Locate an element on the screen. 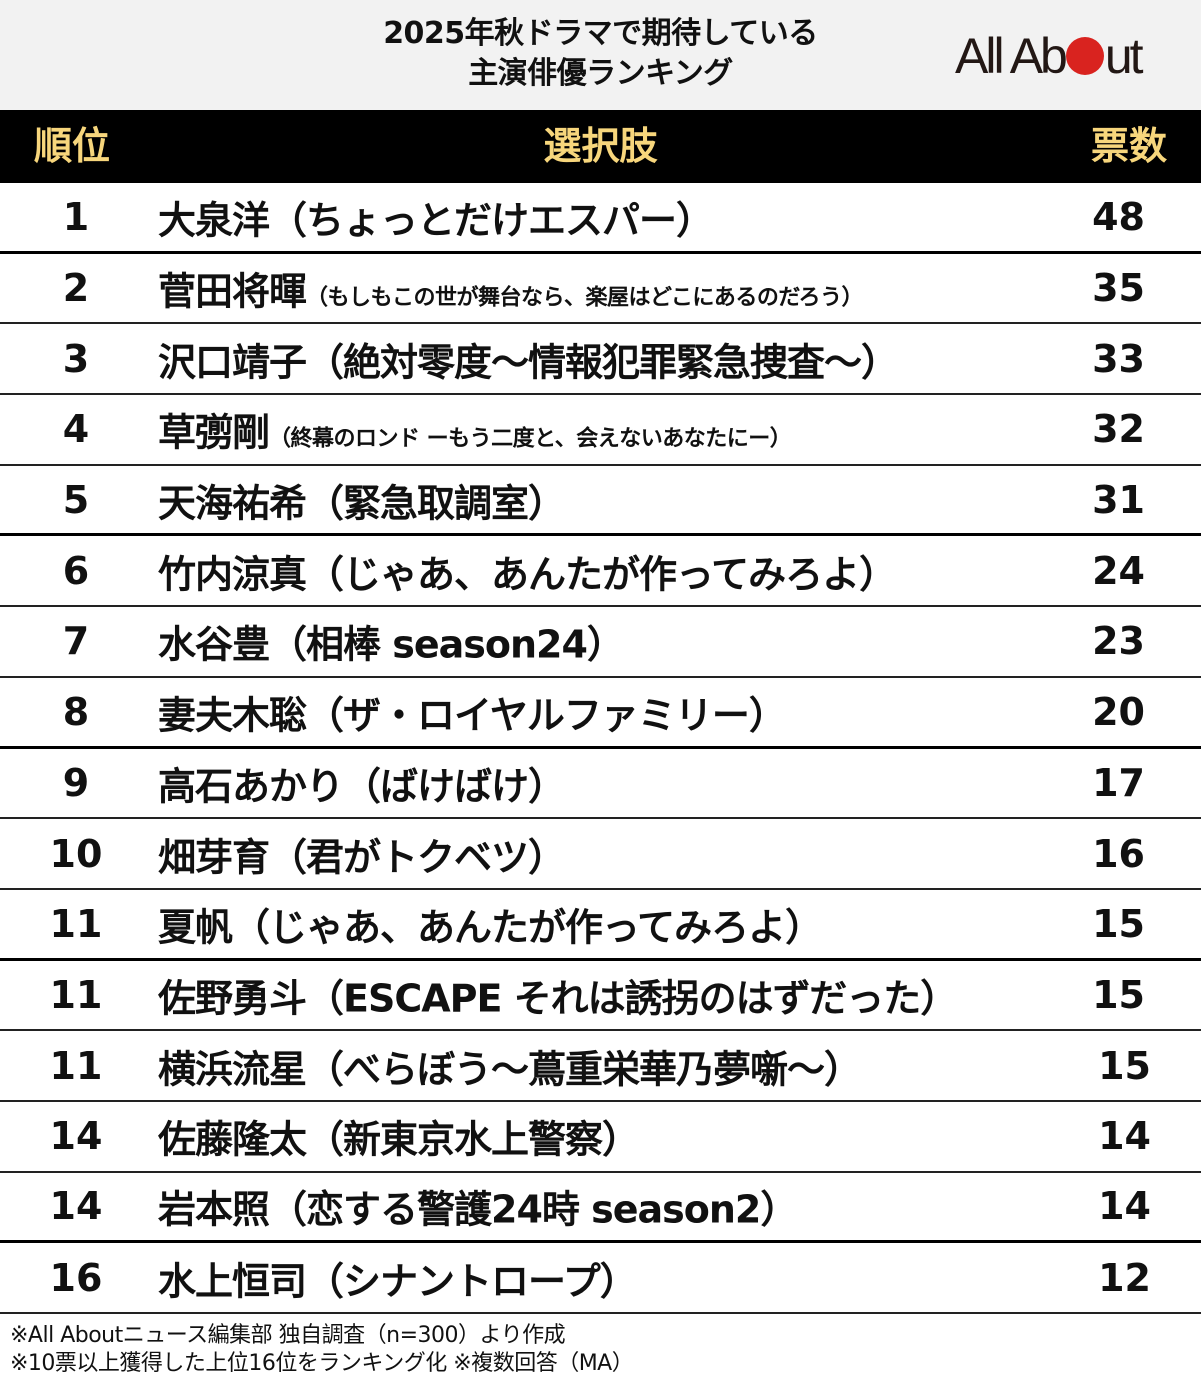  column-header-rank: 順位 is located at coordinates (72, 146).